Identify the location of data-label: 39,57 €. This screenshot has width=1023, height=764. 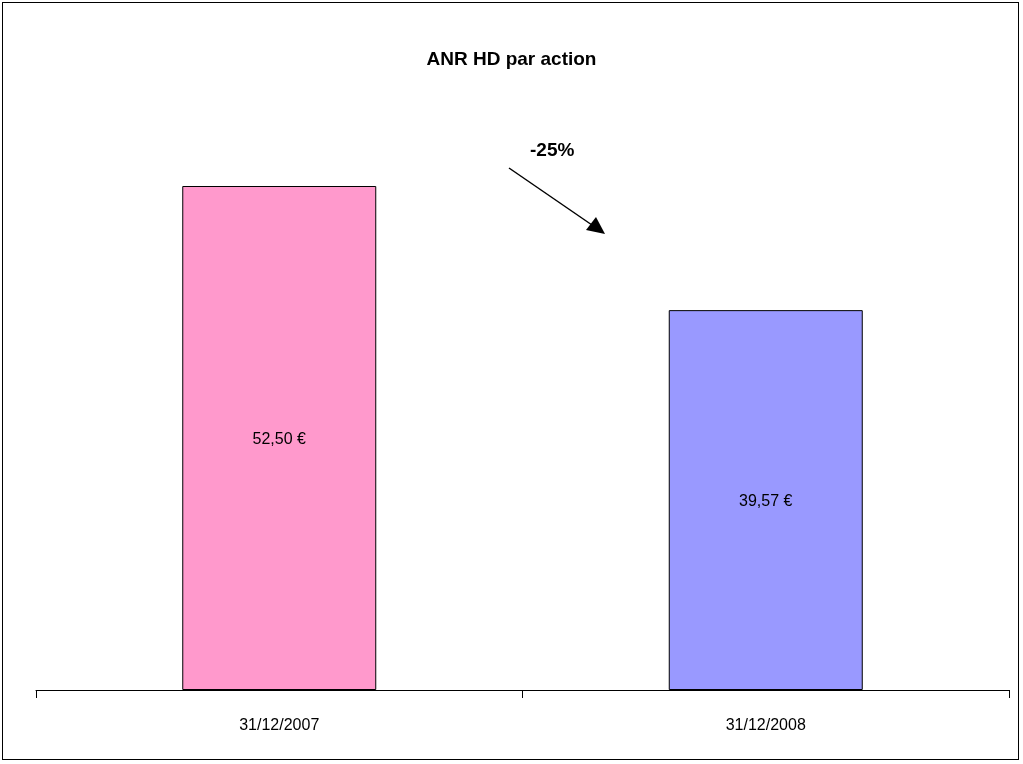
(766, 500).